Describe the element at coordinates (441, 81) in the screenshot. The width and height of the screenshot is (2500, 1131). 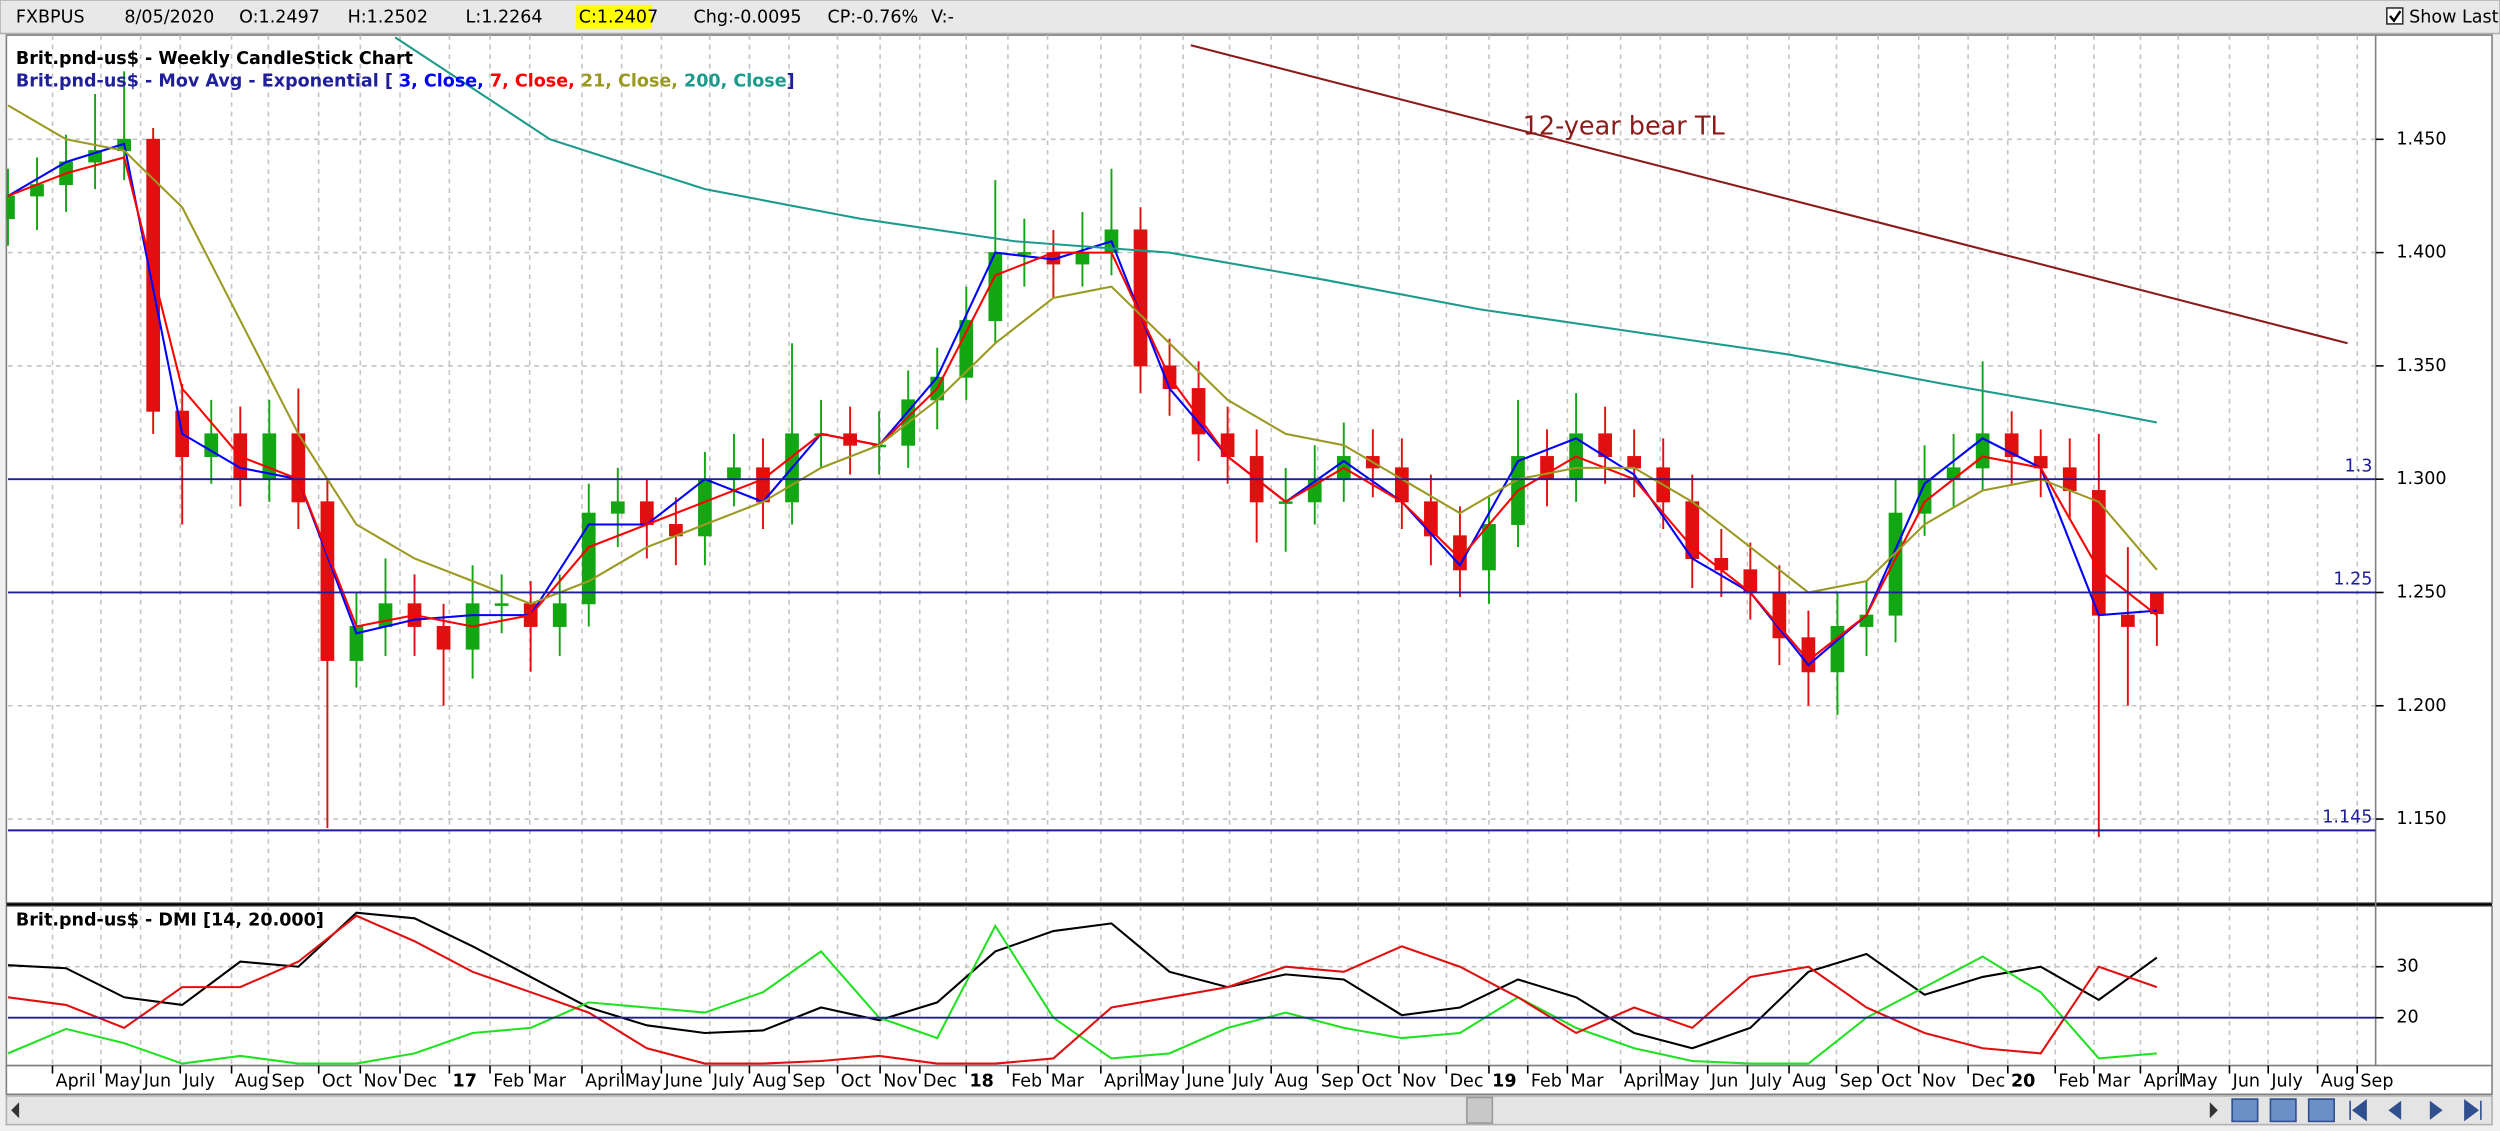
I see `legend-entry: 3, Close,` at that location.